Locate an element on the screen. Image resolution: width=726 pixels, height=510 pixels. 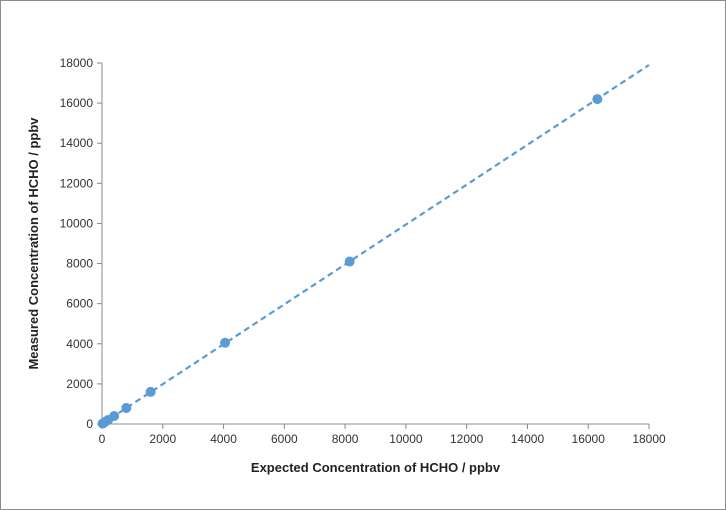
x-tick-label: 18000 is located at coordinates (649, 439).